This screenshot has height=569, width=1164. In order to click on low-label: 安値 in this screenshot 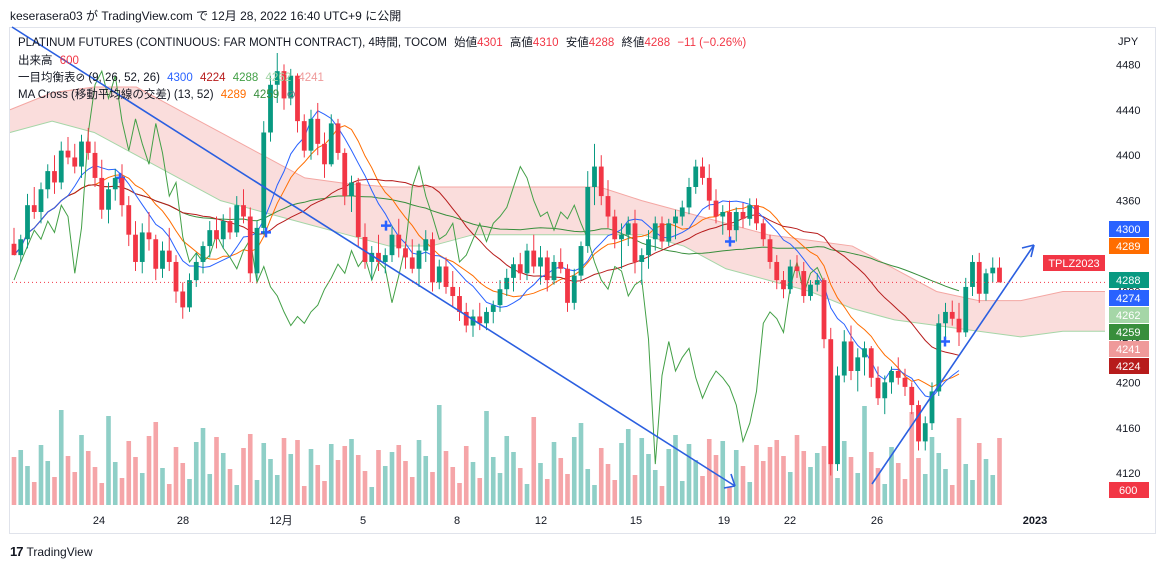, I will do `click(577, 43)`.